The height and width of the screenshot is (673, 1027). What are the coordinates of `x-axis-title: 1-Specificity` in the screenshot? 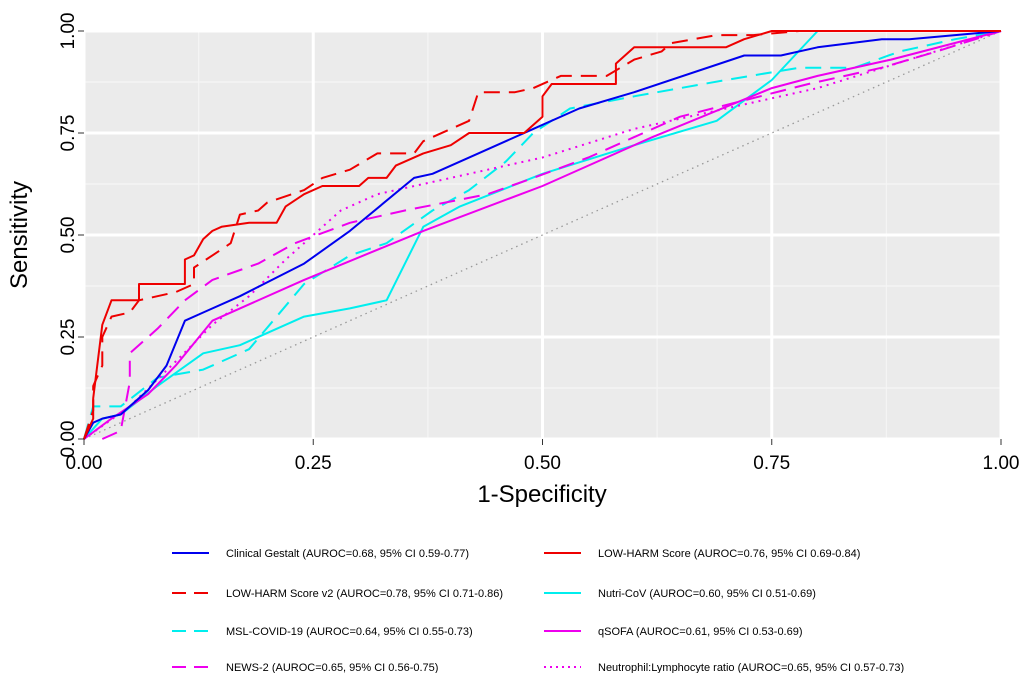 It's located at (541, 494).